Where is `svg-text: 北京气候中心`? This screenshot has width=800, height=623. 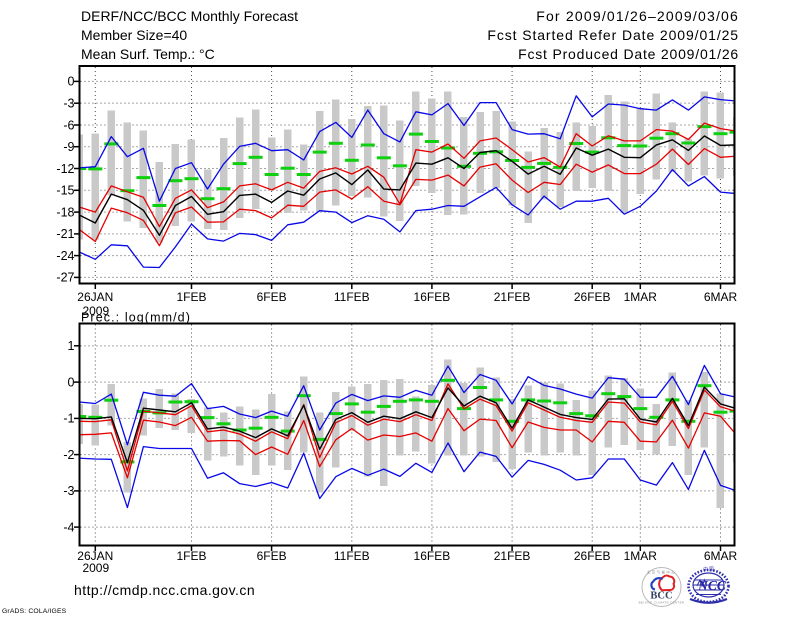
svg-text: 北京气候中心 is located at coordinates (661, 572).